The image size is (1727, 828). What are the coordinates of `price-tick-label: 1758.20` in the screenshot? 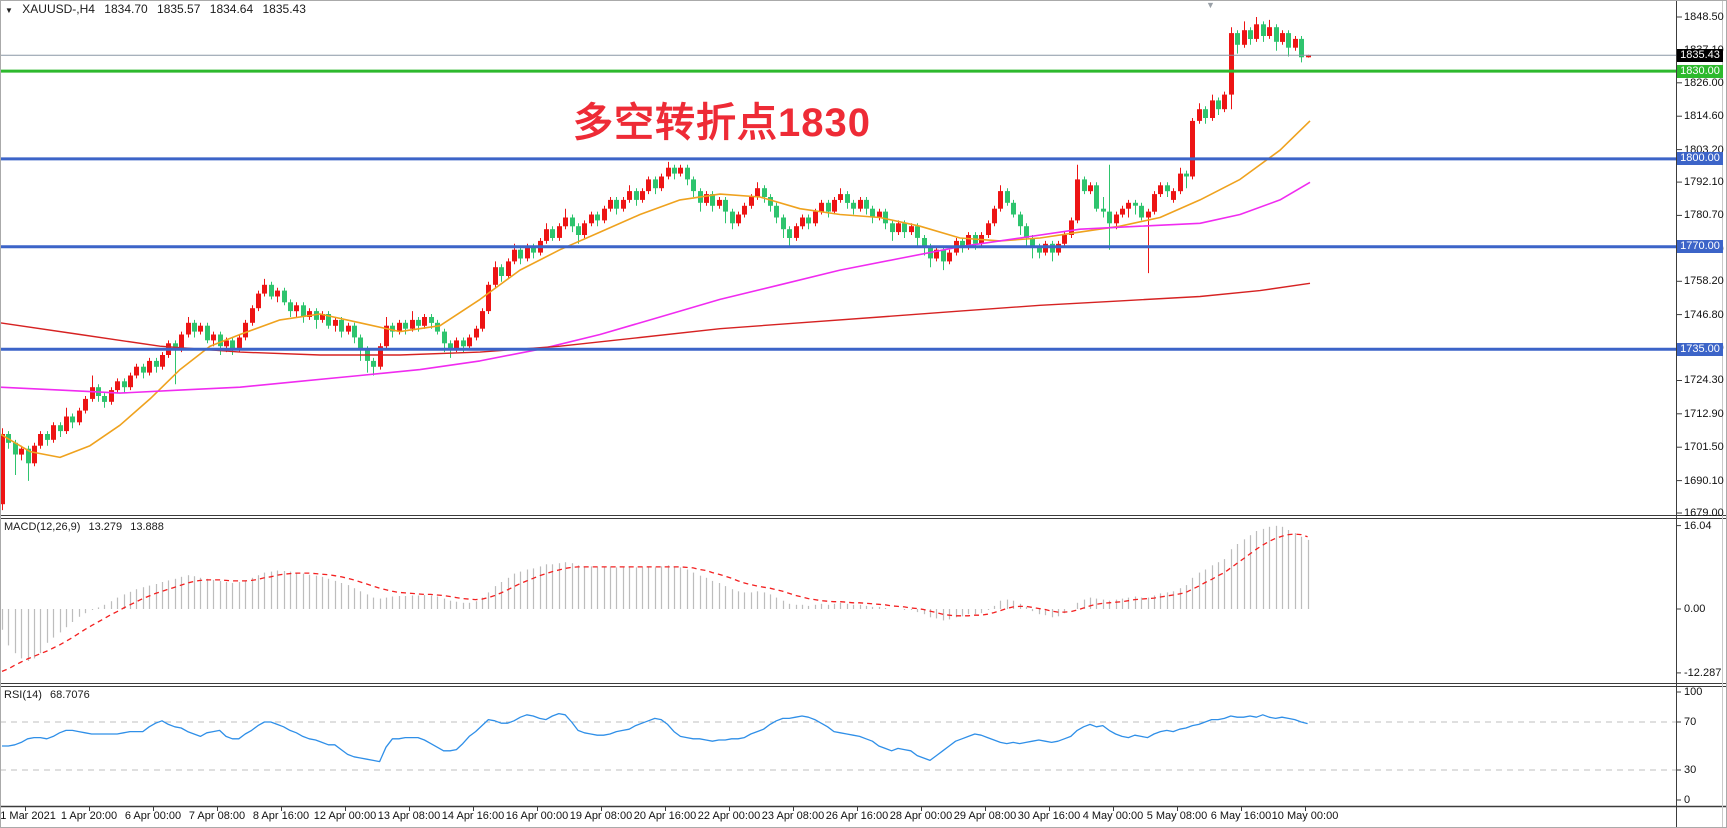 It's located at (1704, 281).